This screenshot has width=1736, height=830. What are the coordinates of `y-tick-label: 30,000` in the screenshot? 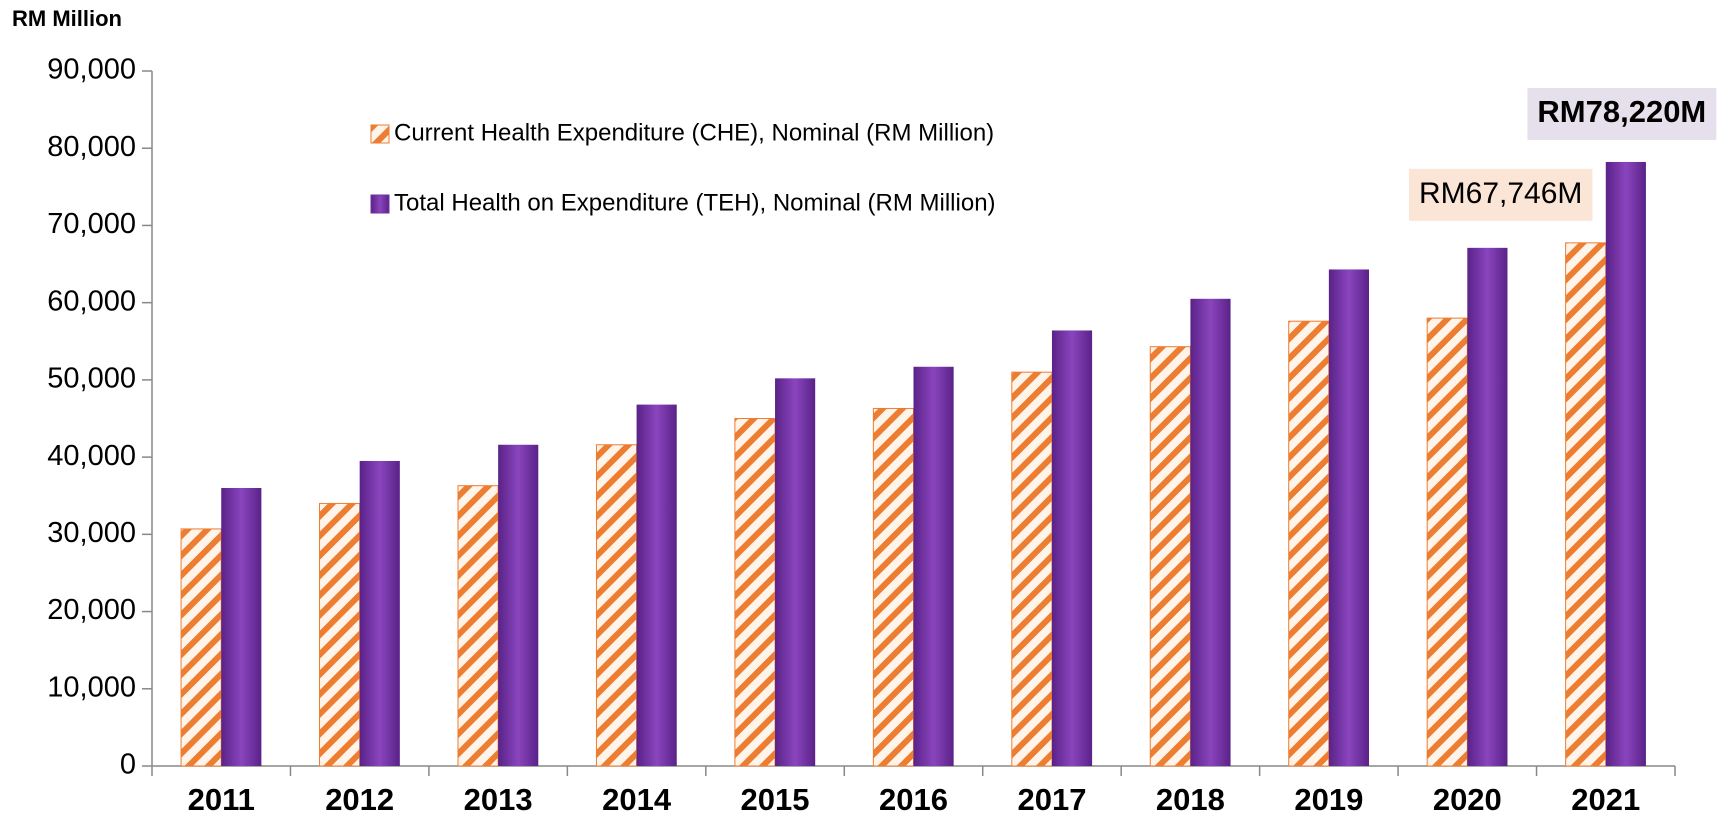 It's located at (91, 533).